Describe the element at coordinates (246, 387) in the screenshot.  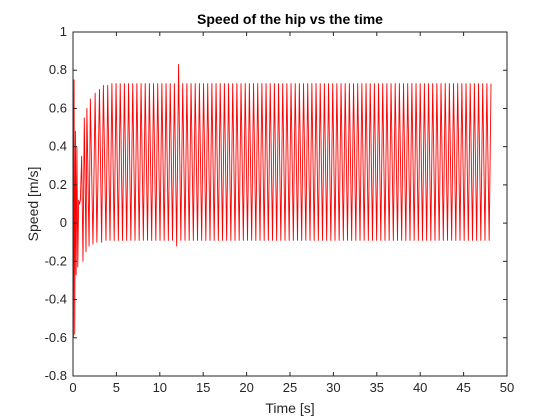
I see `x-tick-label: 20` at that location.